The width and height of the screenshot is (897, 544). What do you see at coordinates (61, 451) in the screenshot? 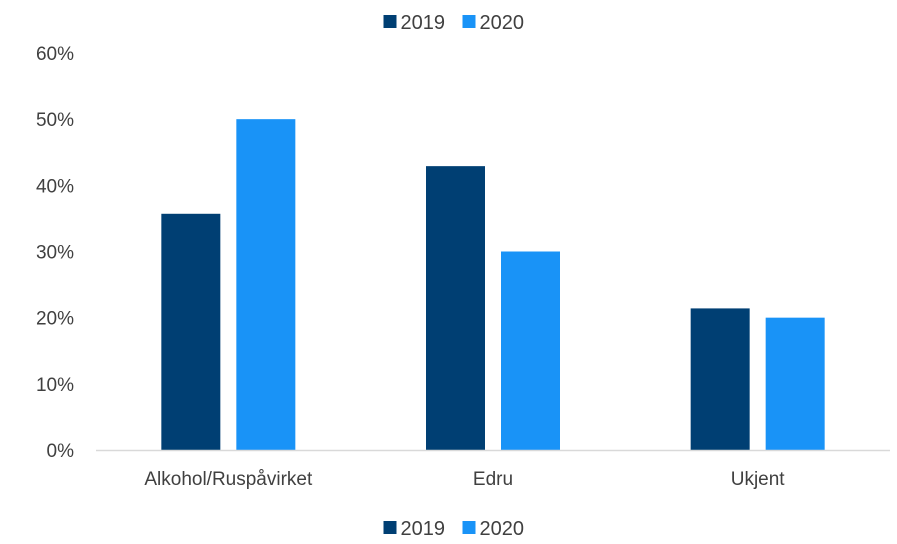
I see `y-tick-label: 0%` at bounding box center [61, 451].